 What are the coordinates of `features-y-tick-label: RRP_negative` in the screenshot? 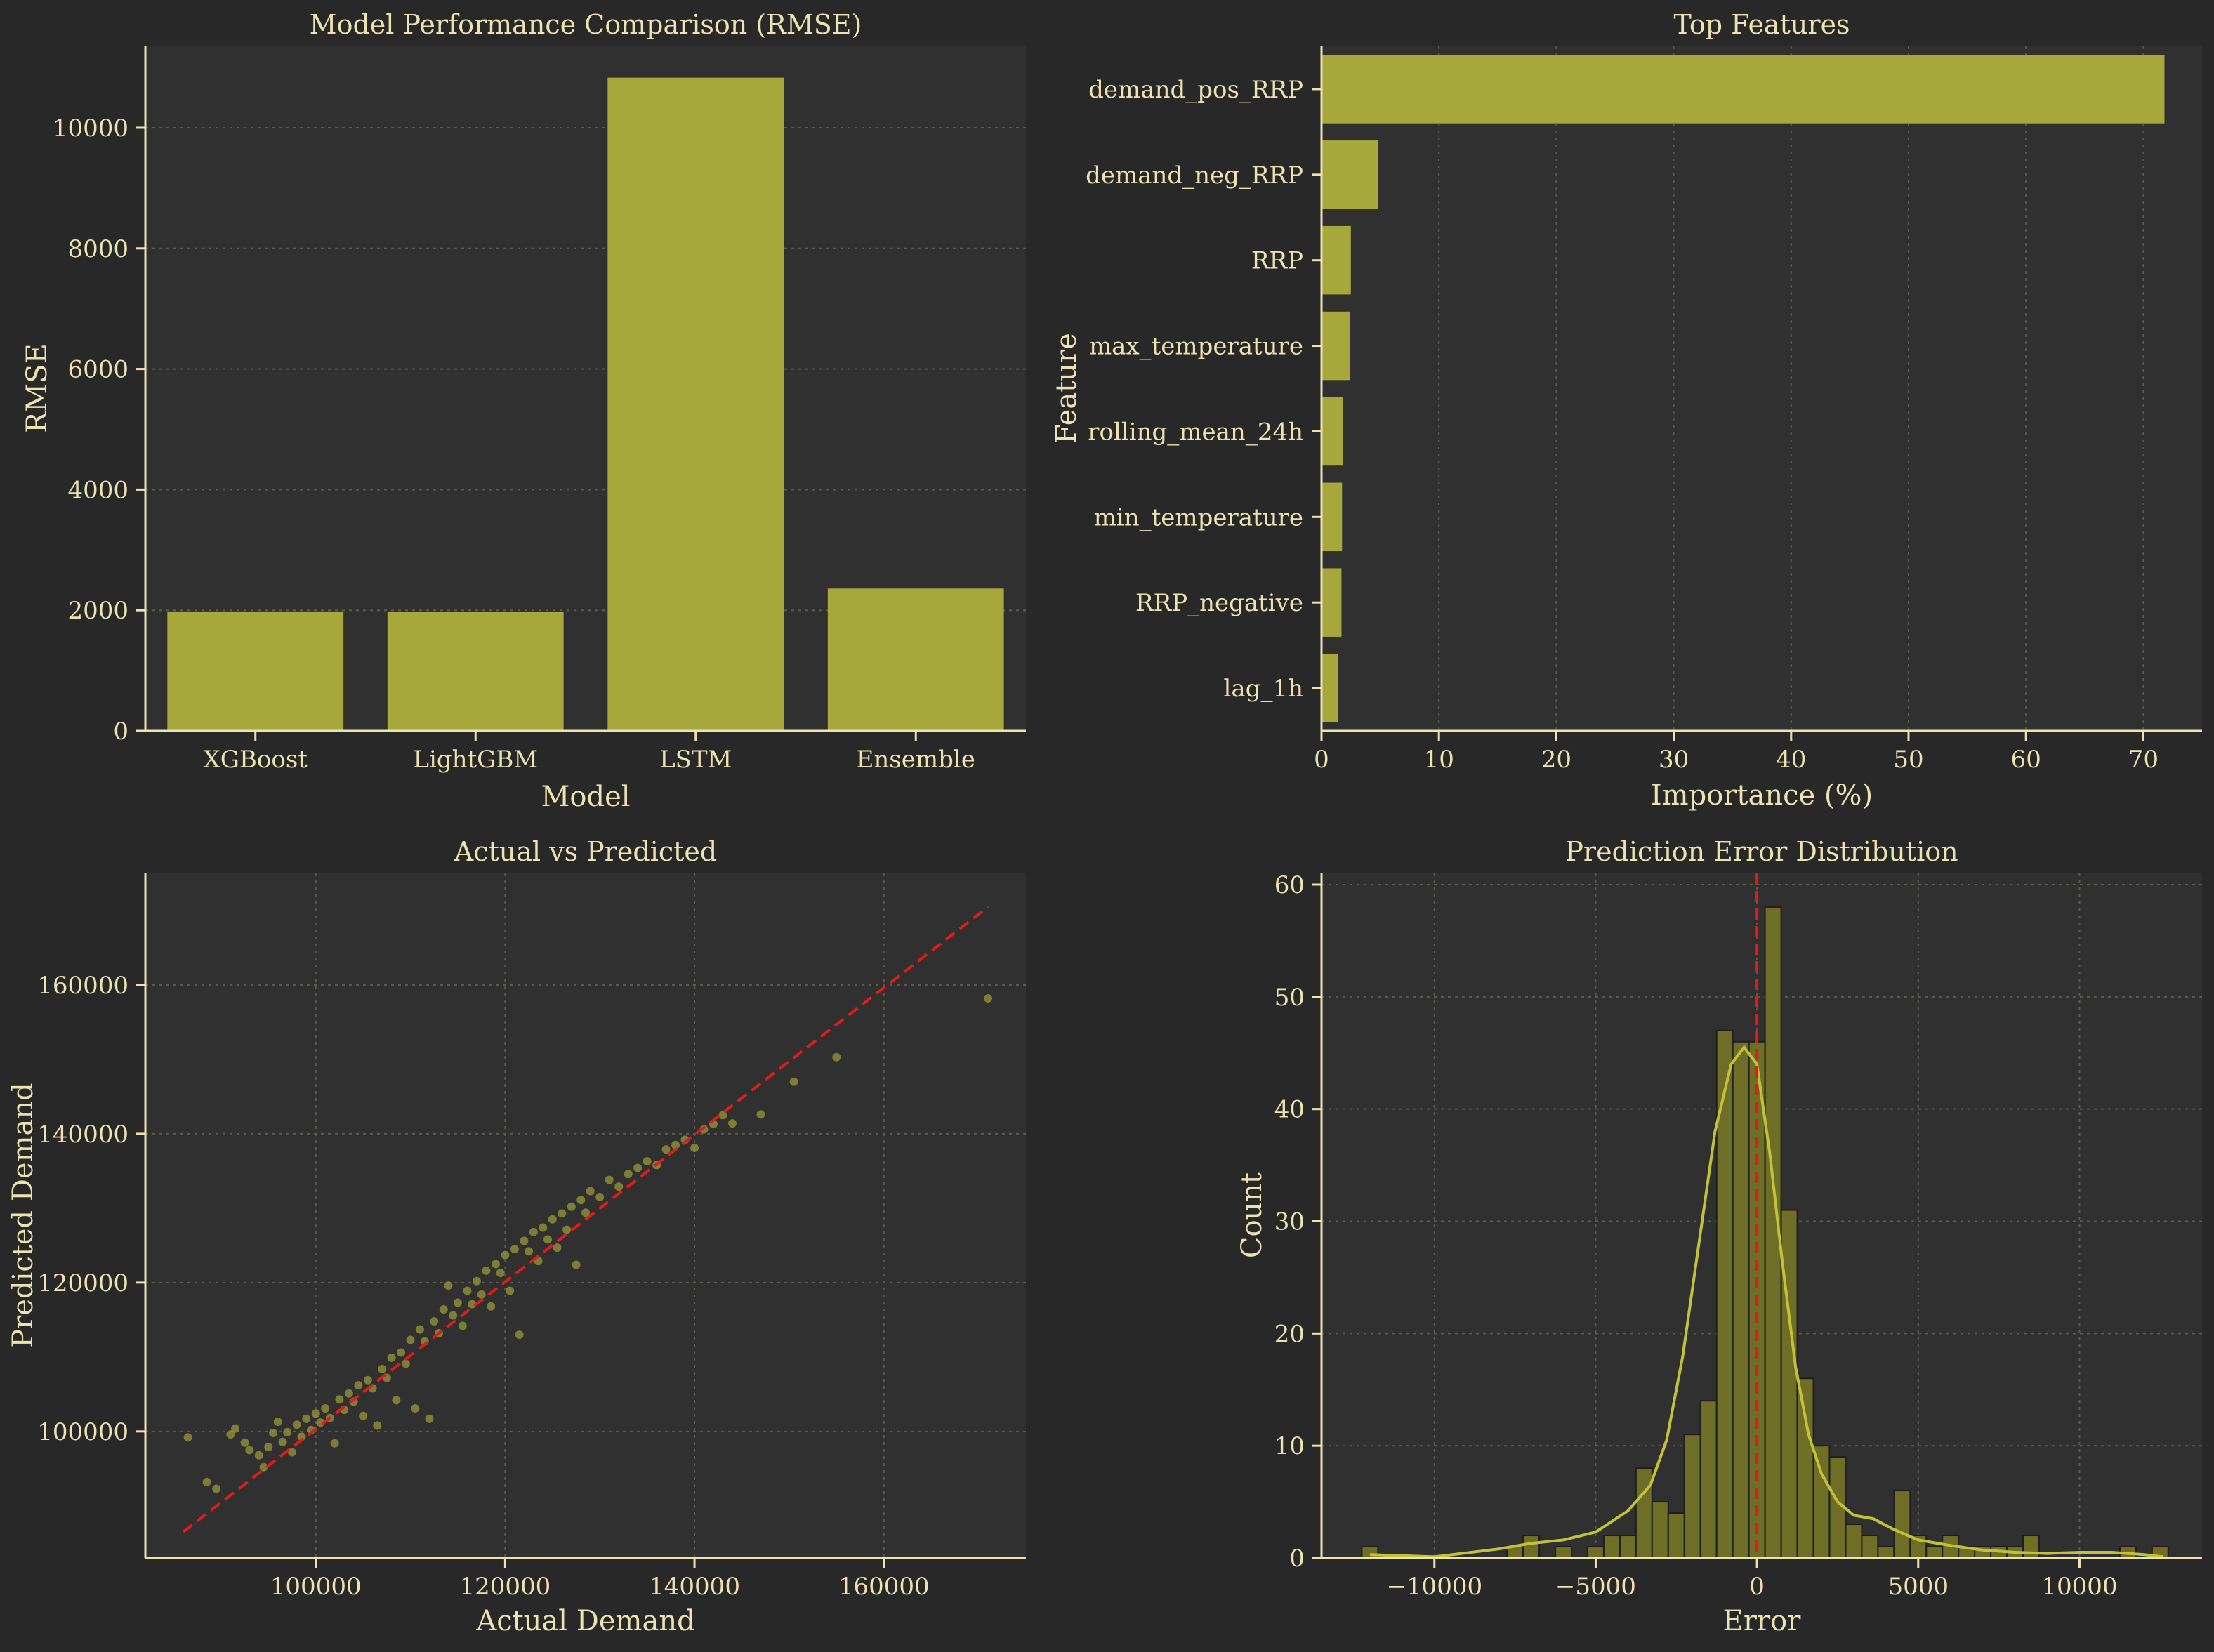 It's located at (1219, 603).